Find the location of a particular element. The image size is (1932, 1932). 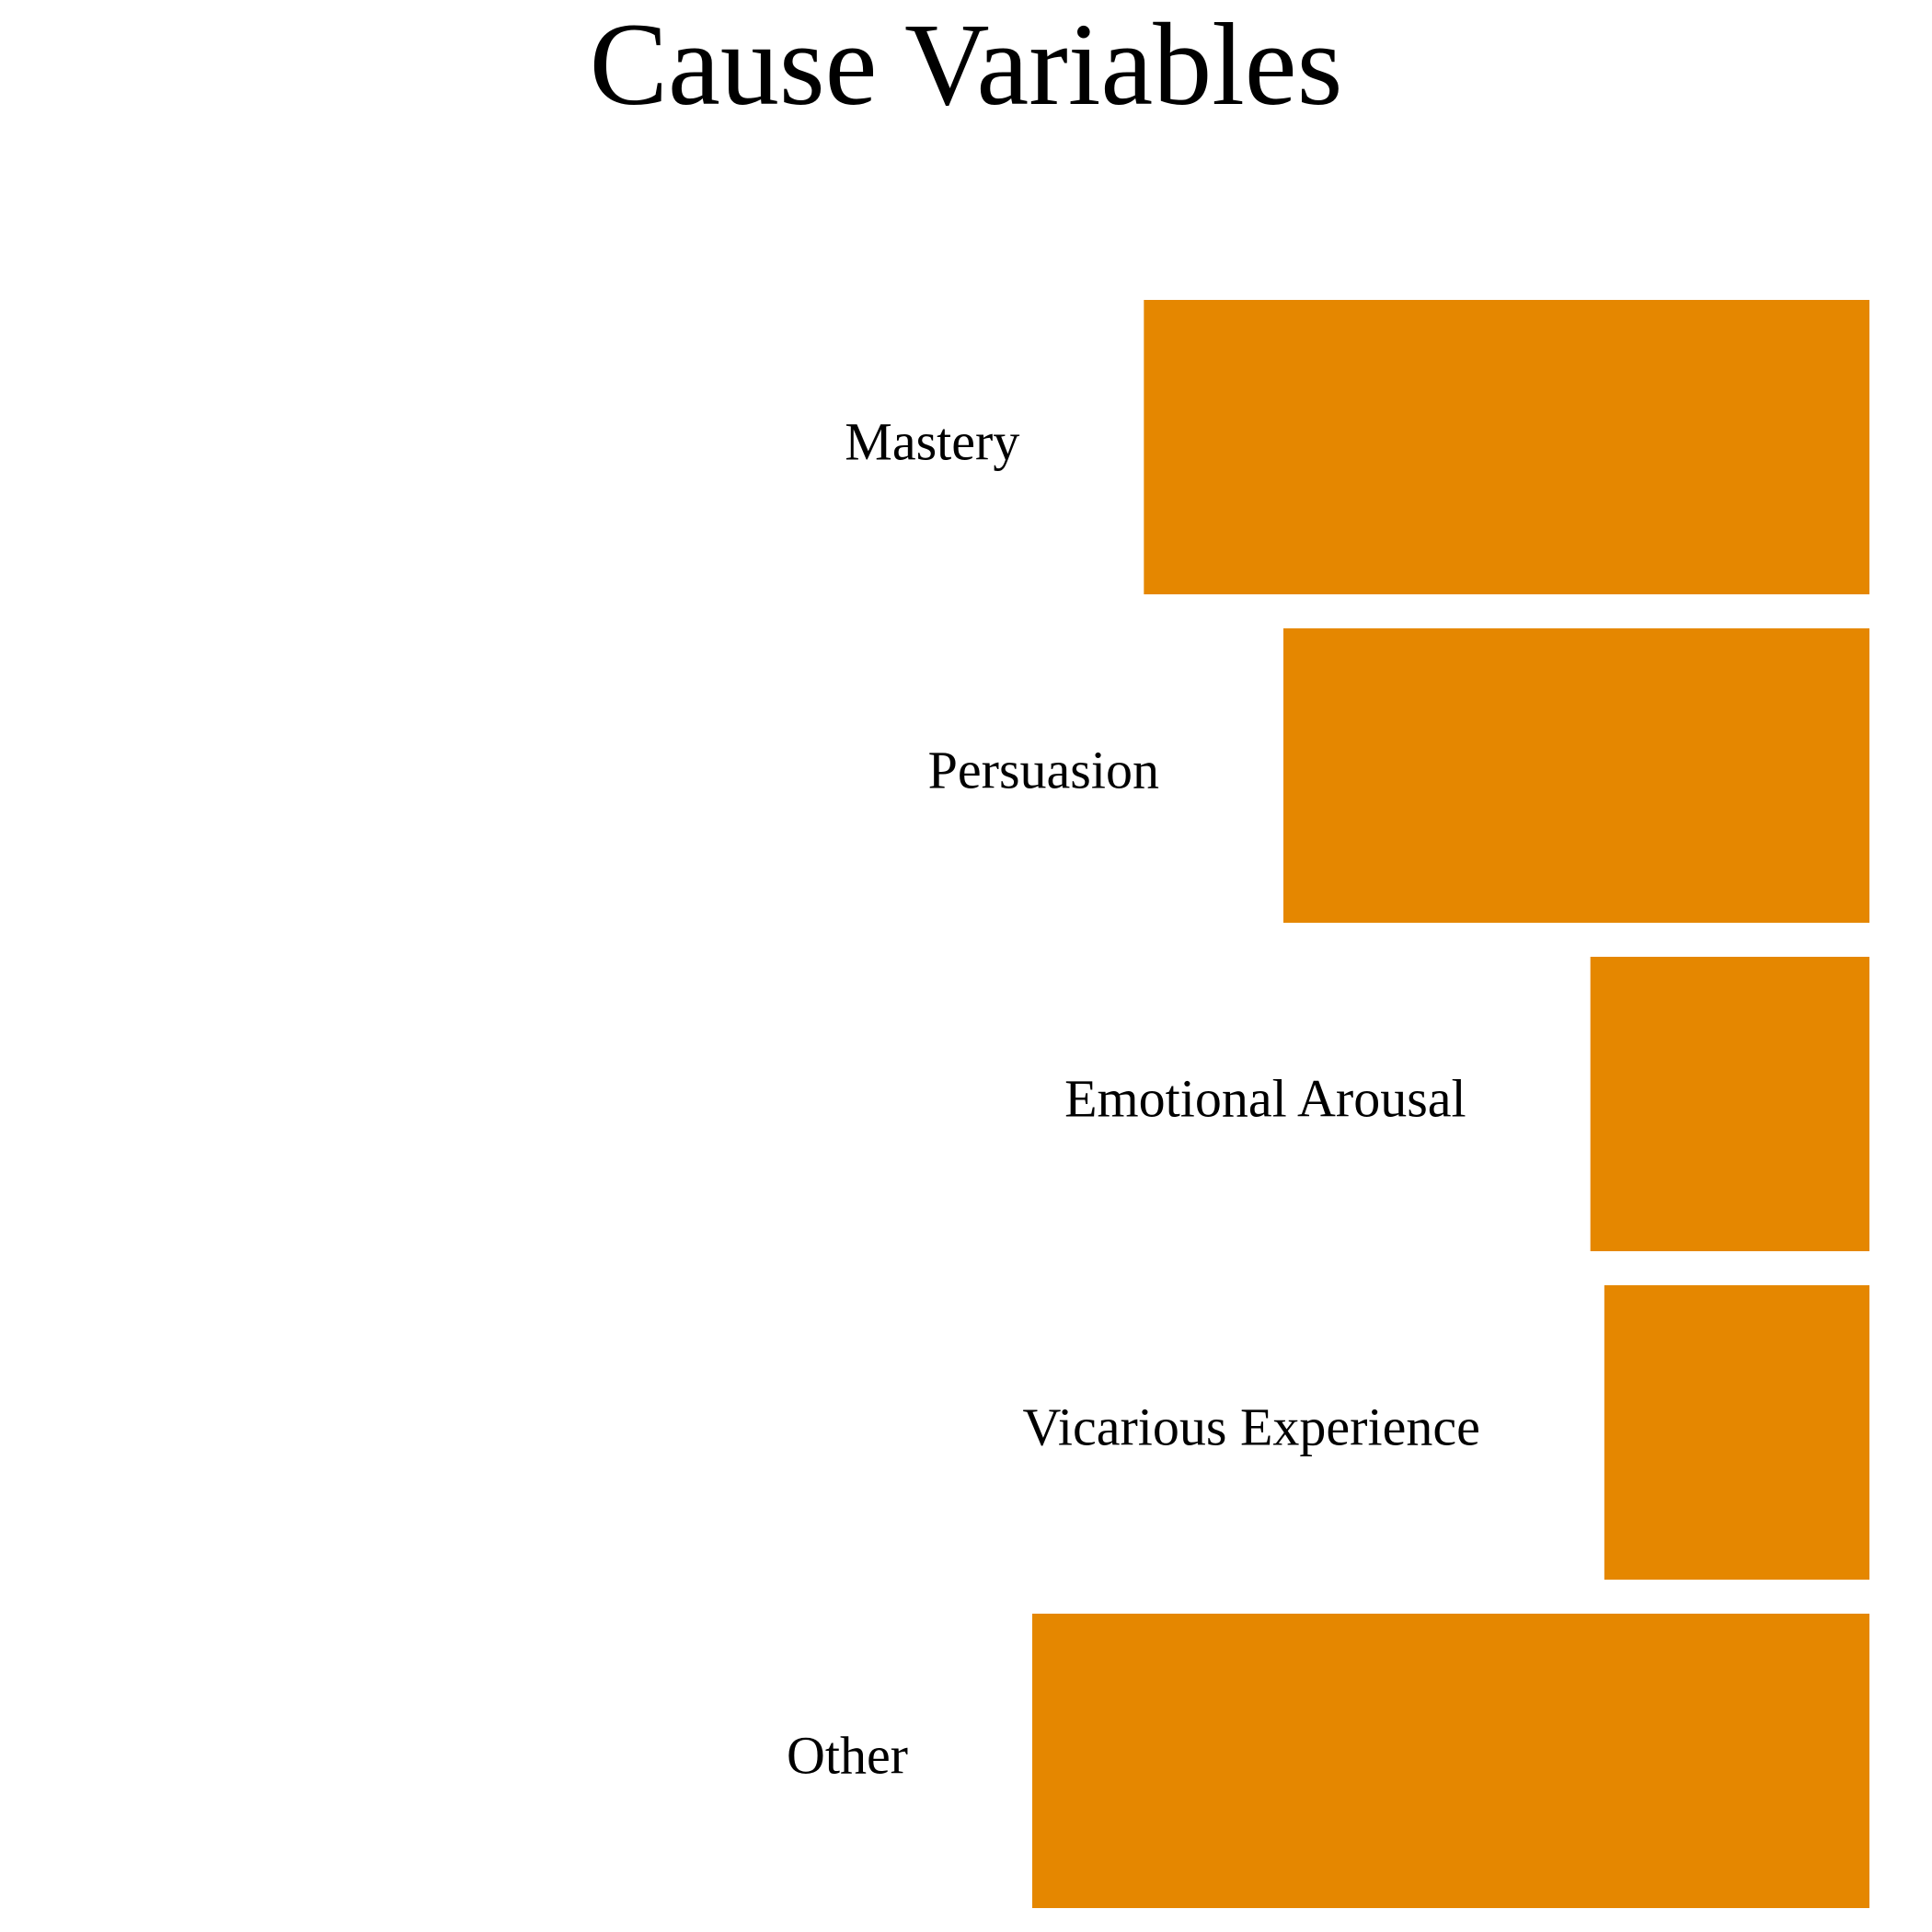

bar-vicarious-experience is located at coordinates (1736, 1432).